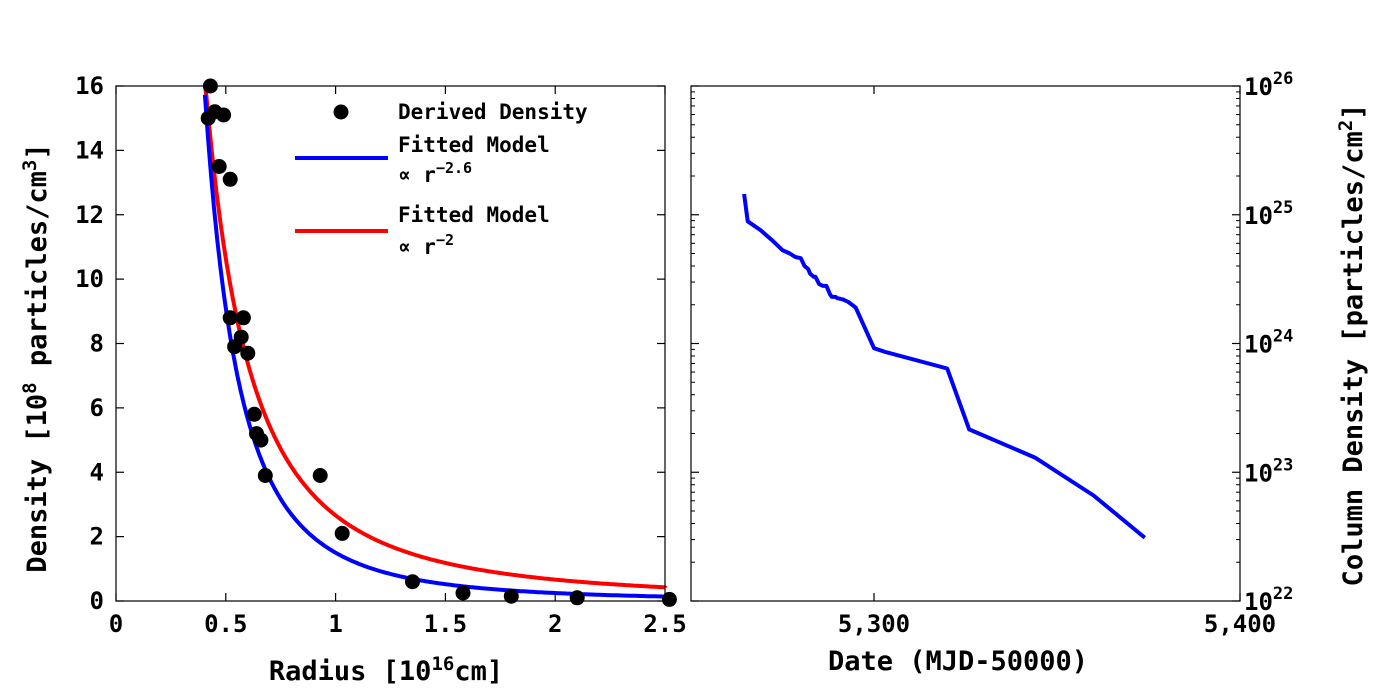 Image resolution: width=1374 pixels, height=690 pixels. I want to click on right-plot-area, so click(944, 366).